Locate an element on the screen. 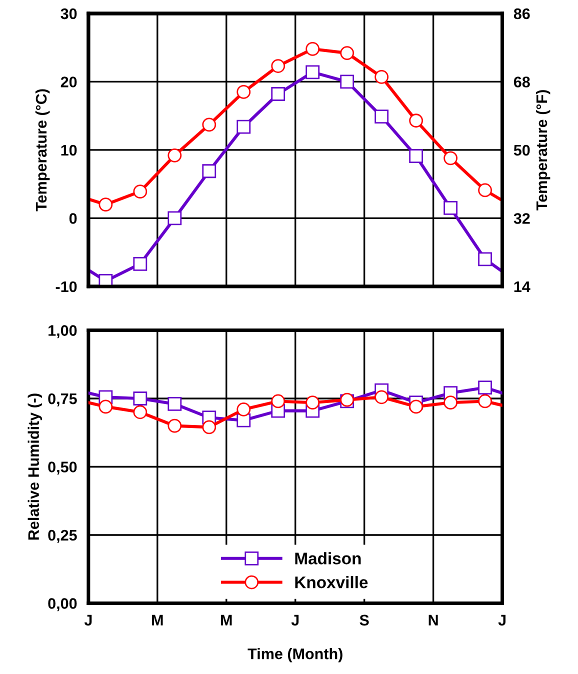 The height and width of the screenshot is (674, 578). y-tick-label: 1,00 is located at coordinates (62, 331).